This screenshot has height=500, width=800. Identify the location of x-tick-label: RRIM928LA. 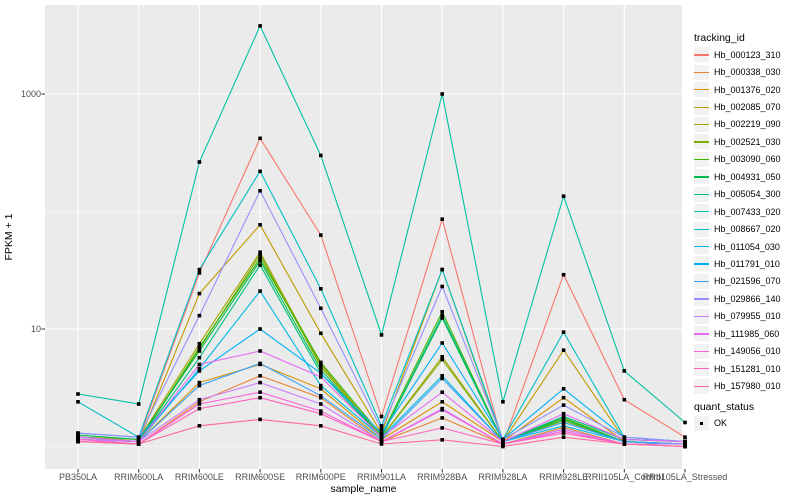
(503, 477).